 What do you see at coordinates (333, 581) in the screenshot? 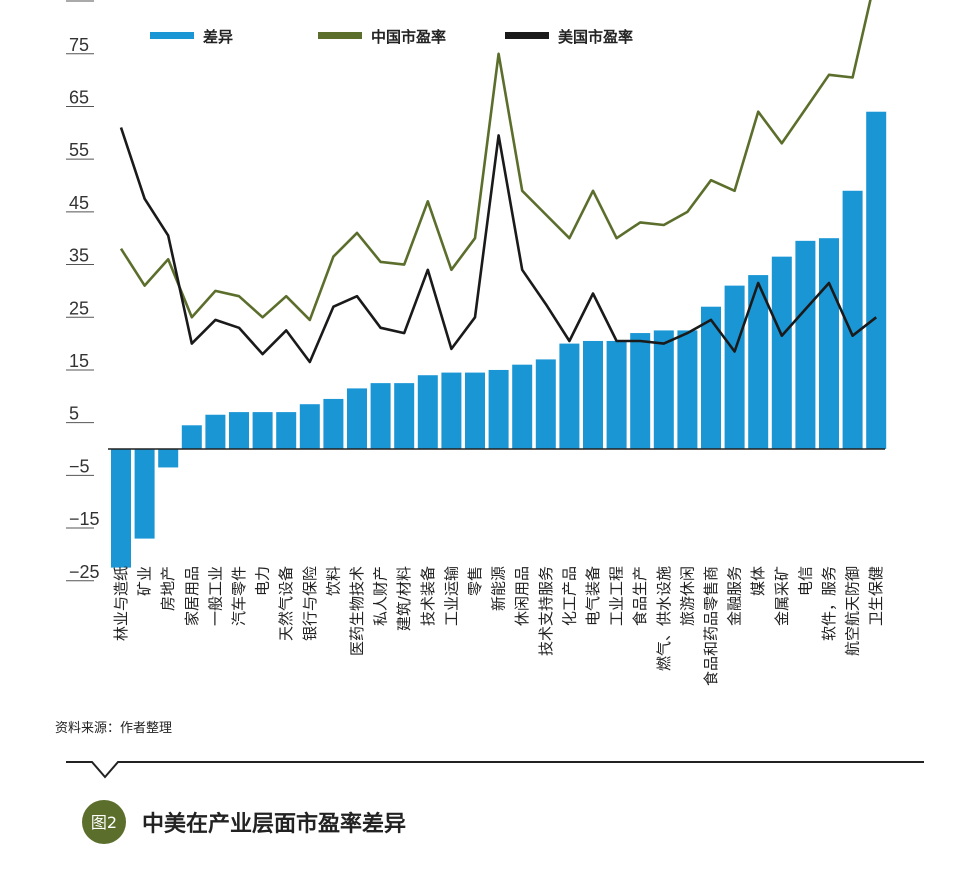
I see `category-label: 饮料` at bounding box center [333, 581].